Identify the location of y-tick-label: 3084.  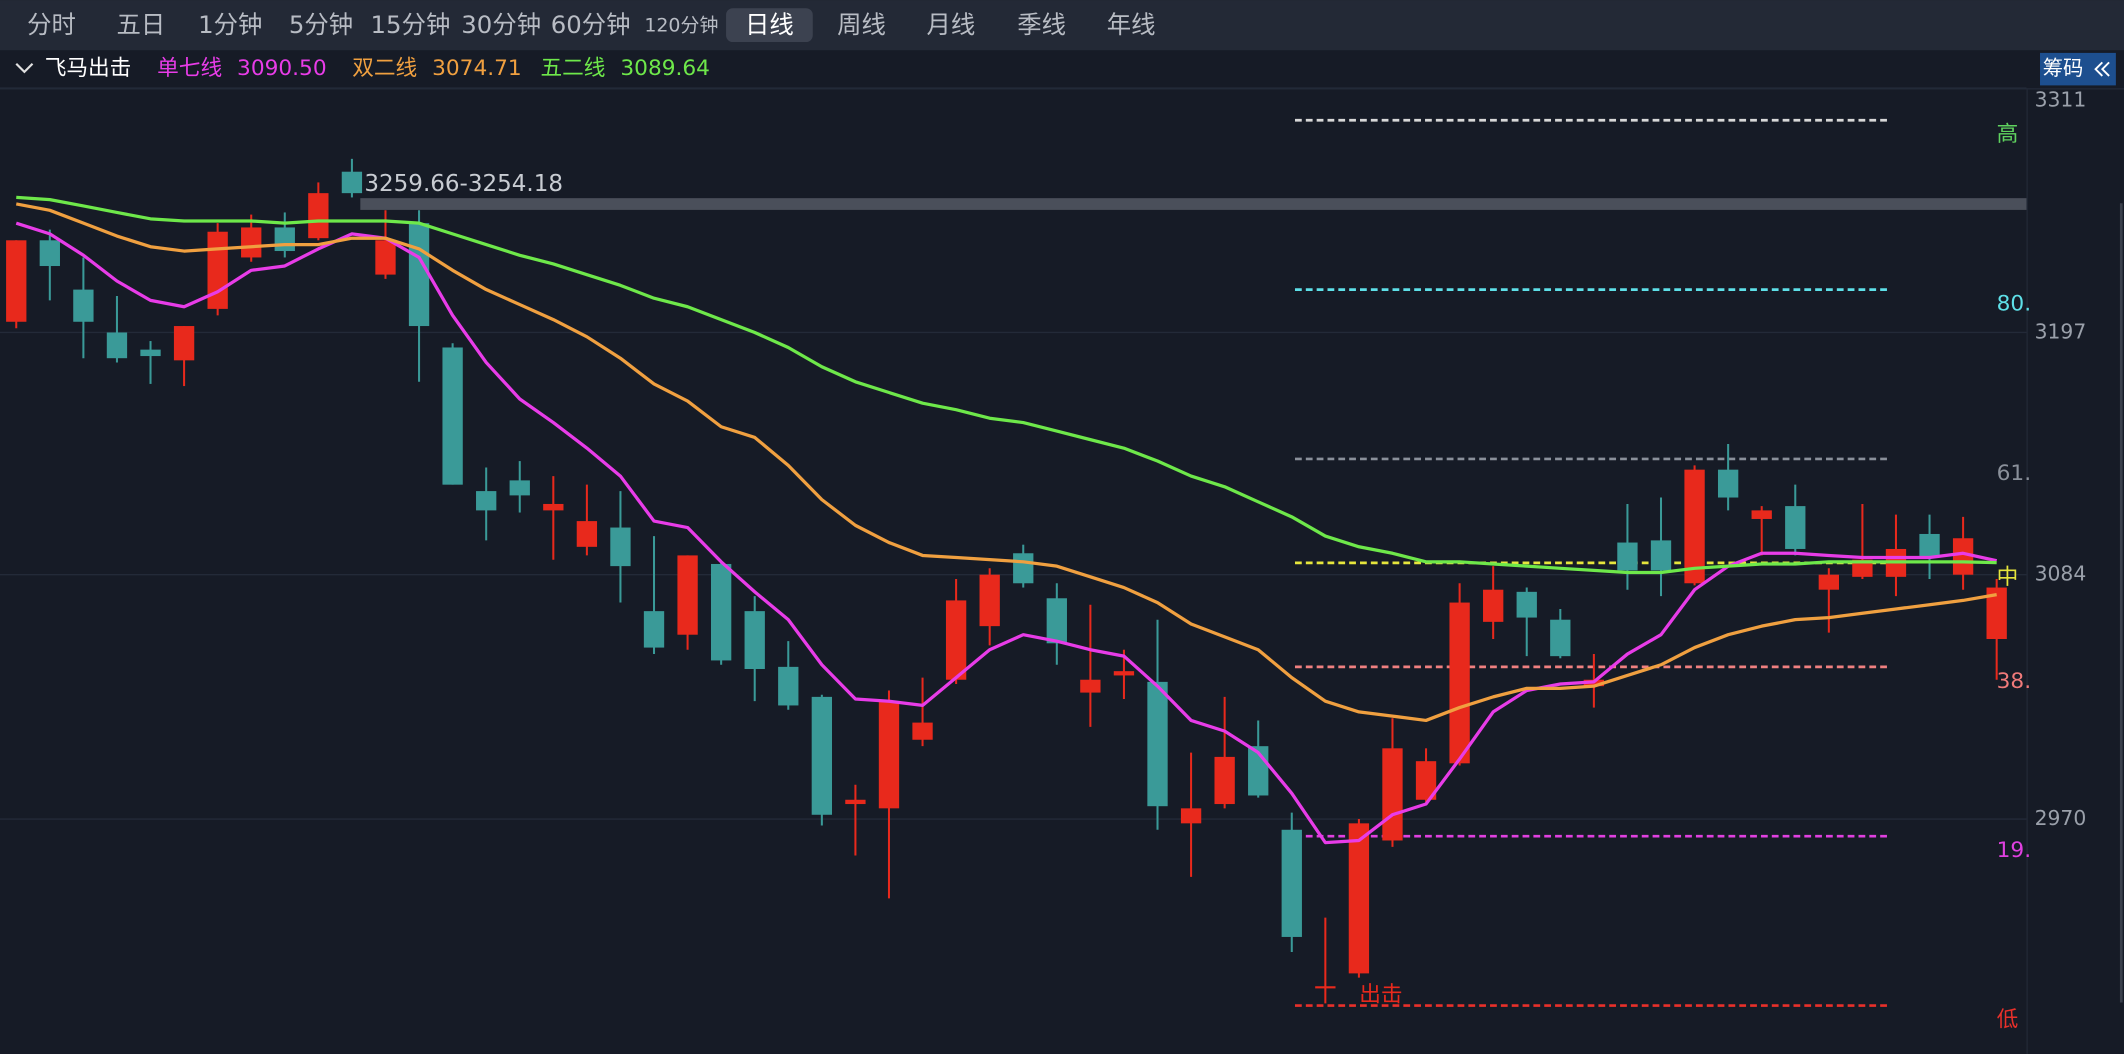
(2061, 574).